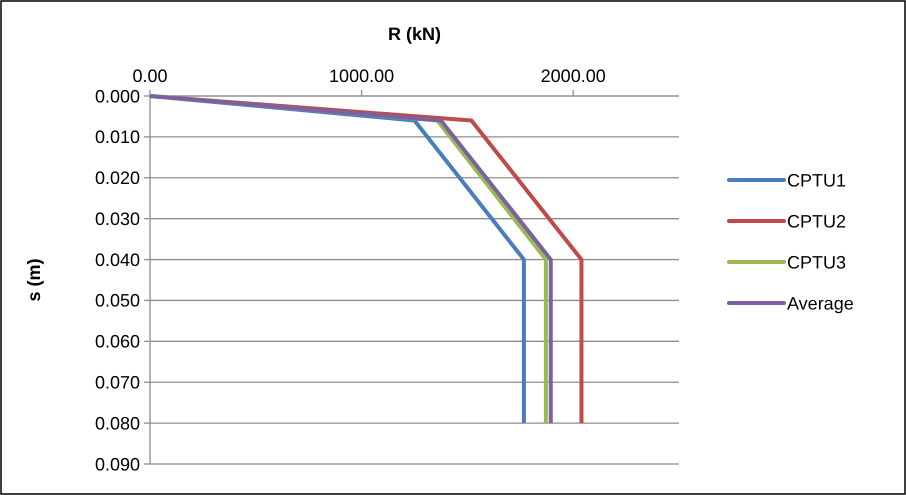 The width and height of the screenshot is (906, 495). Describe the element at coordinates (34, 280) in the screenshot. I see `y-axis-title: s (m)` at that location.